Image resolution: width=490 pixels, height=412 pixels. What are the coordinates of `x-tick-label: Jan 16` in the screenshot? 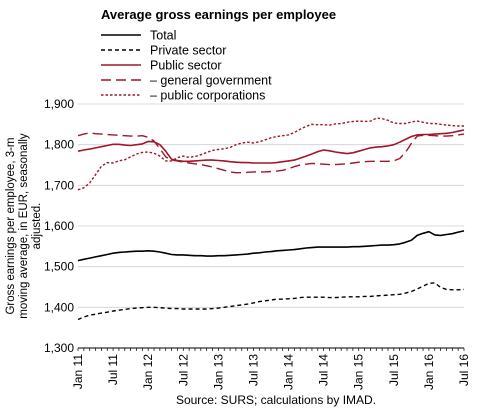 It's located at (429, 372).